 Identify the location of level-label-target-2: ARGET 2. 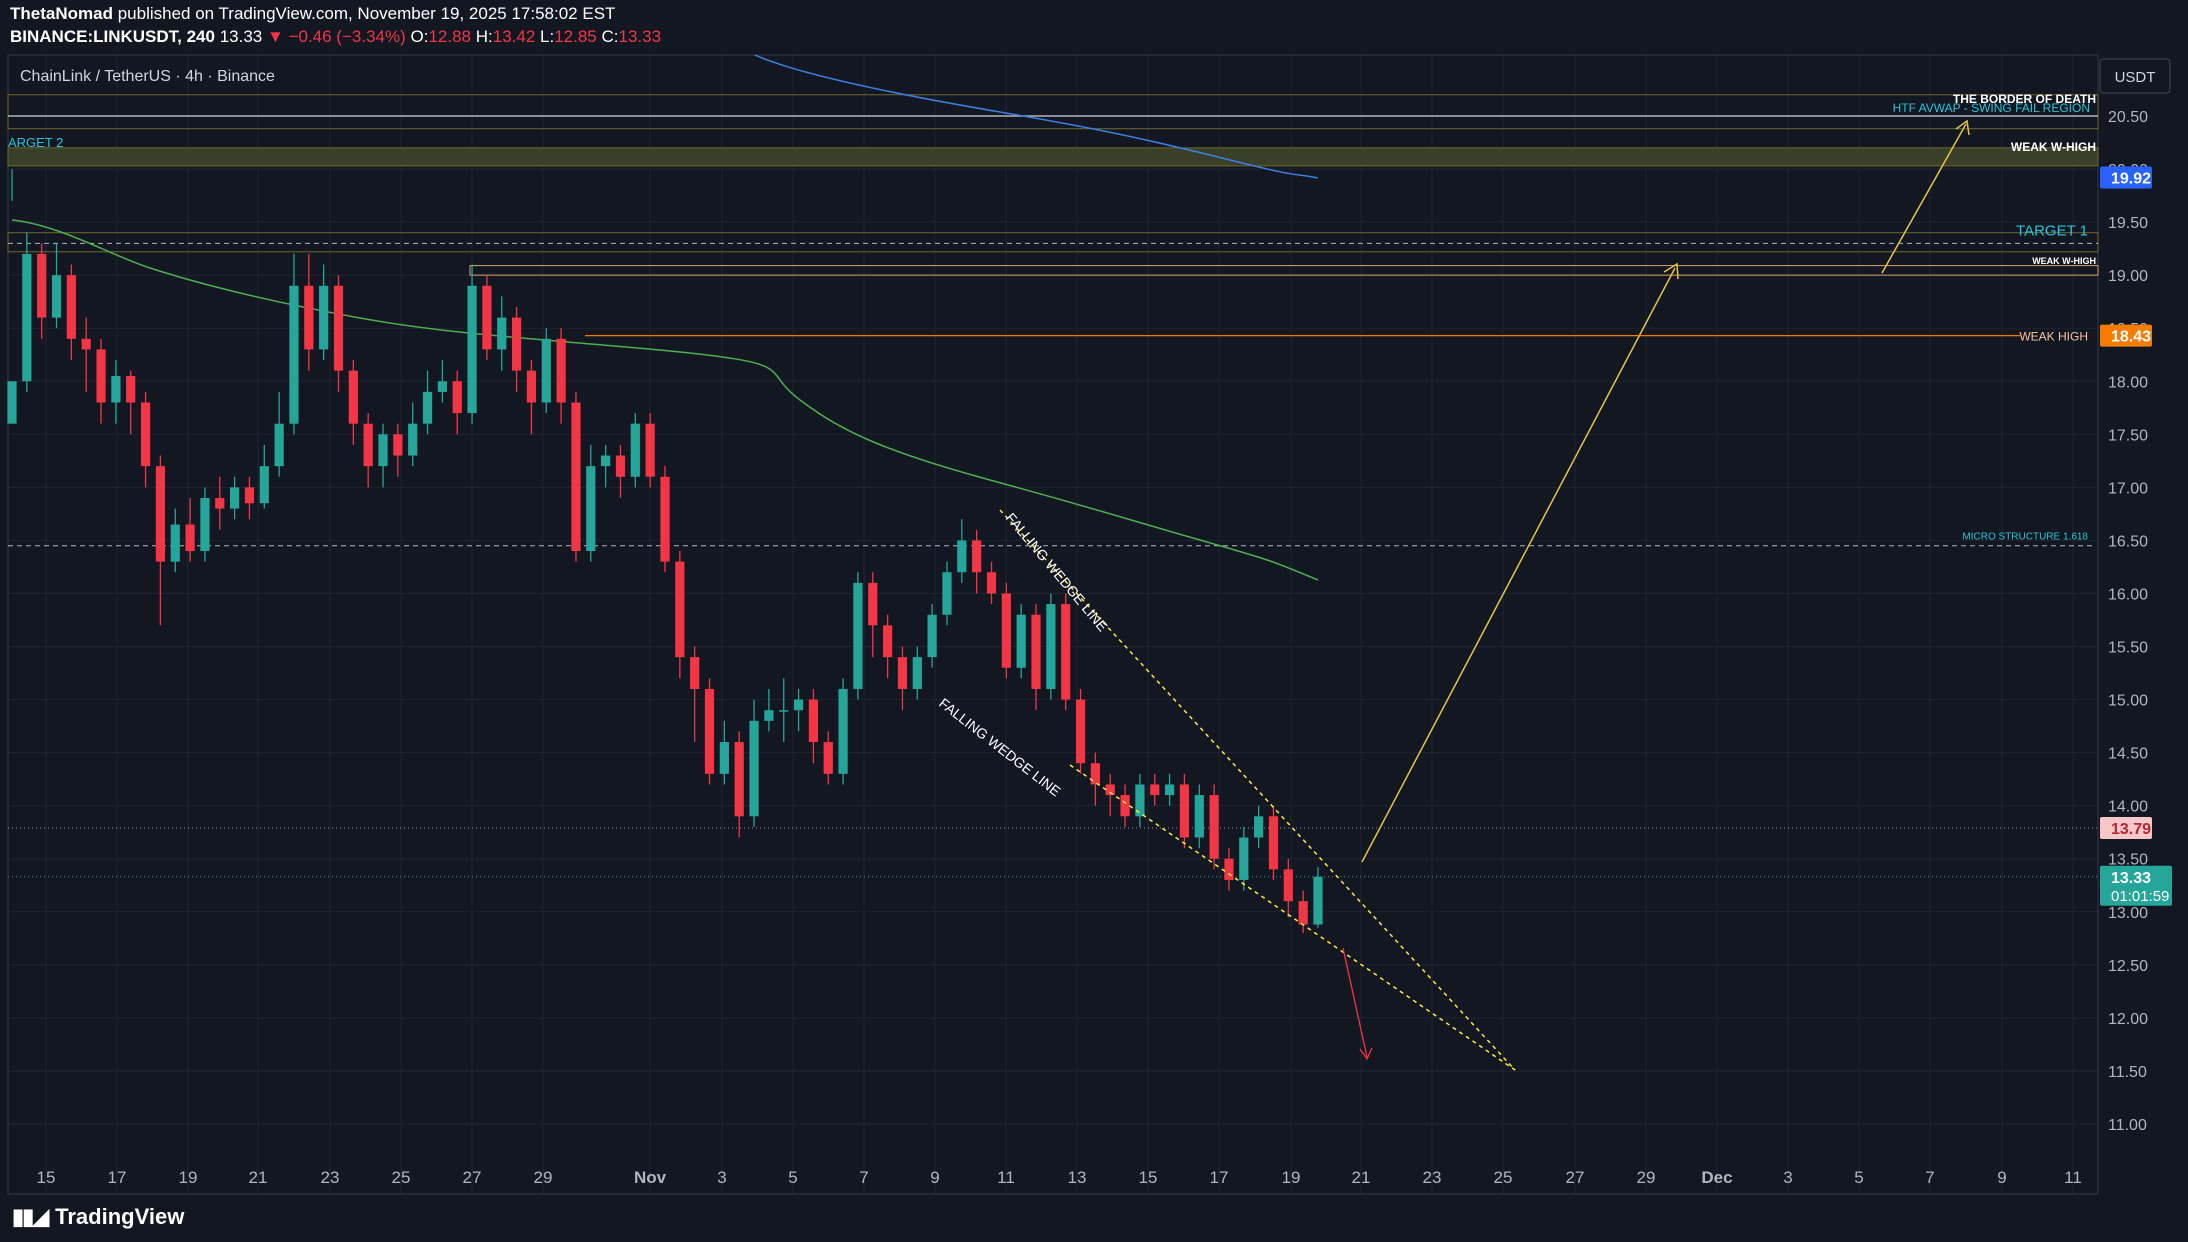
(35, 142).